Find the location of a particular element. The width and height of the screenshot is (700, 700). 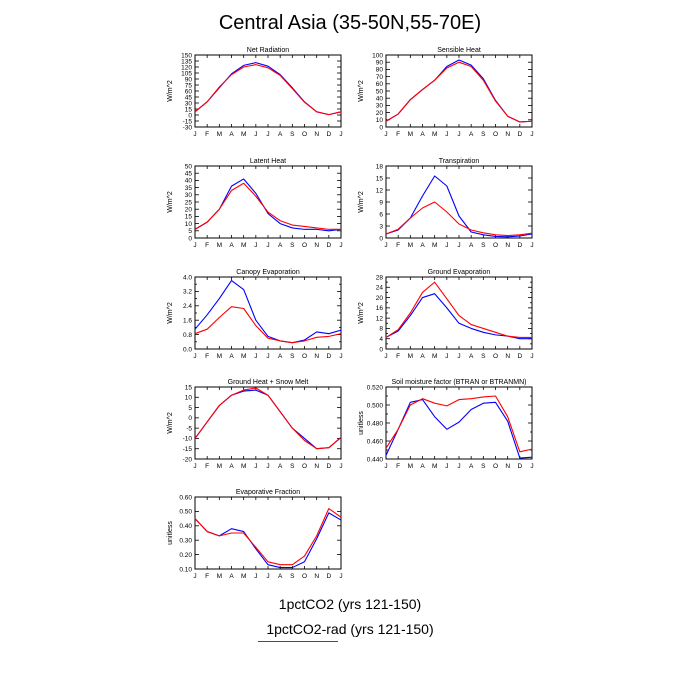

legend-label-1pctco2: 1pctCO2 (yrs 121-150) is located at coordinates (350, 604).